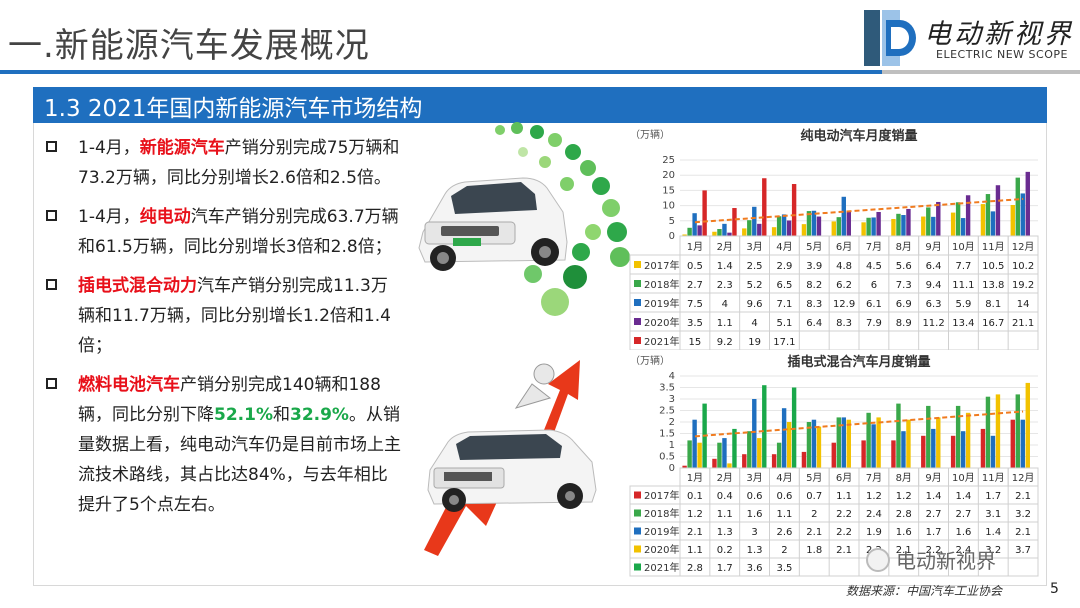  I want to click on y-tick-label: 0.5, so click(667, 457).